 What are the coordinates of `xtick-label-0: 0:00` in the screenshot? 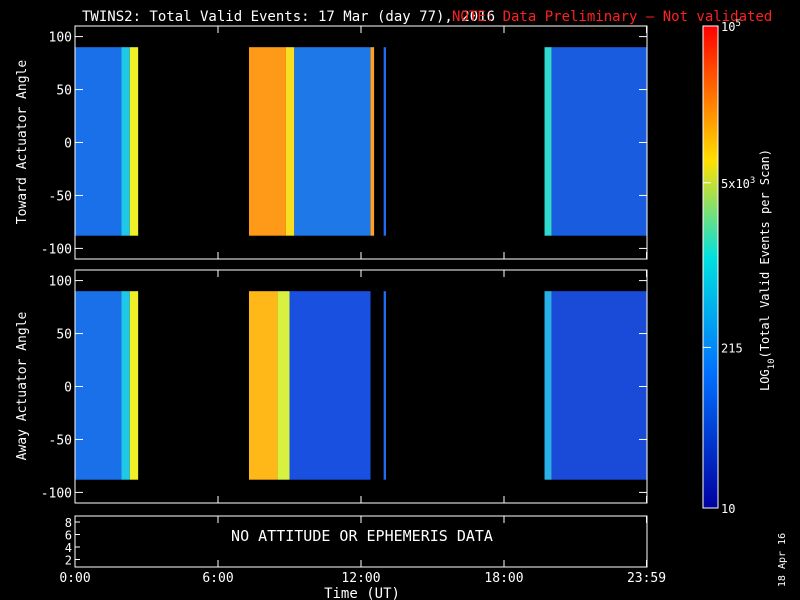 It's located at (74, 578).